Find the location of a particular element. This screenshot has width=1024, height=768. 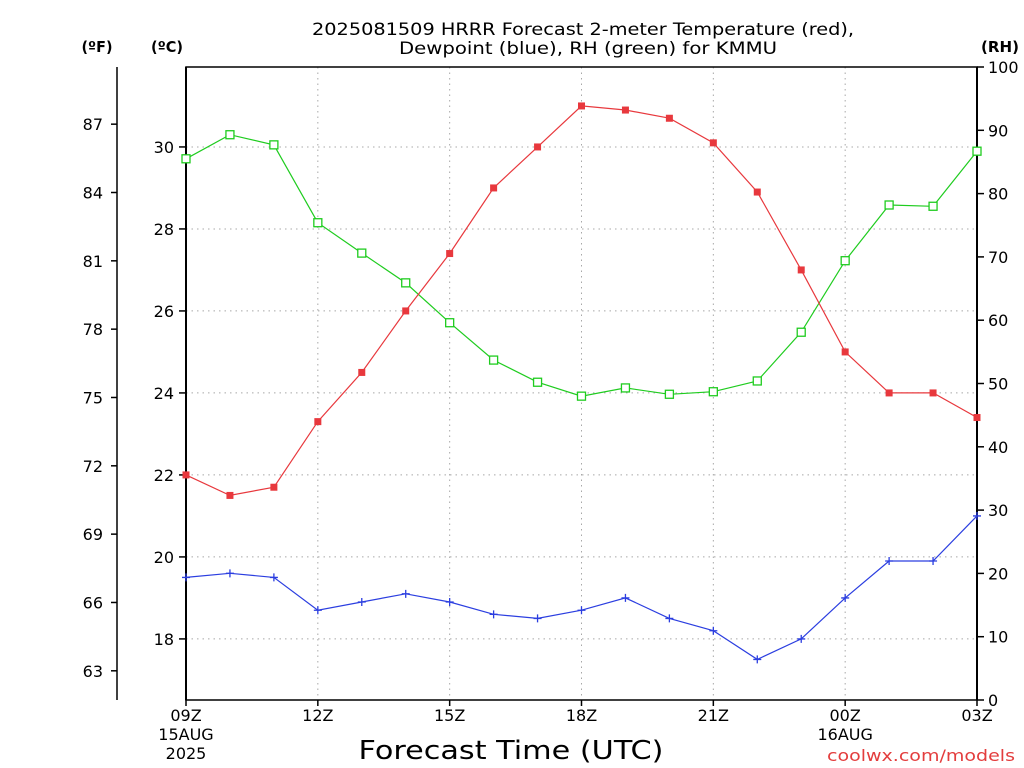

fahrenheit-tick-label: 84 is located at coordinates (93, 192).